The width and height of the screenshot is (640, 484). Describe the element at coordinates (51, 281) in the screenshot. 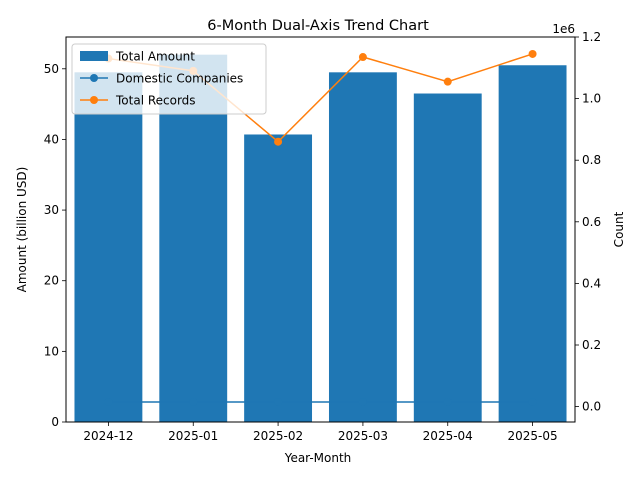

I see `y-tick-label-left: 20` at that location.